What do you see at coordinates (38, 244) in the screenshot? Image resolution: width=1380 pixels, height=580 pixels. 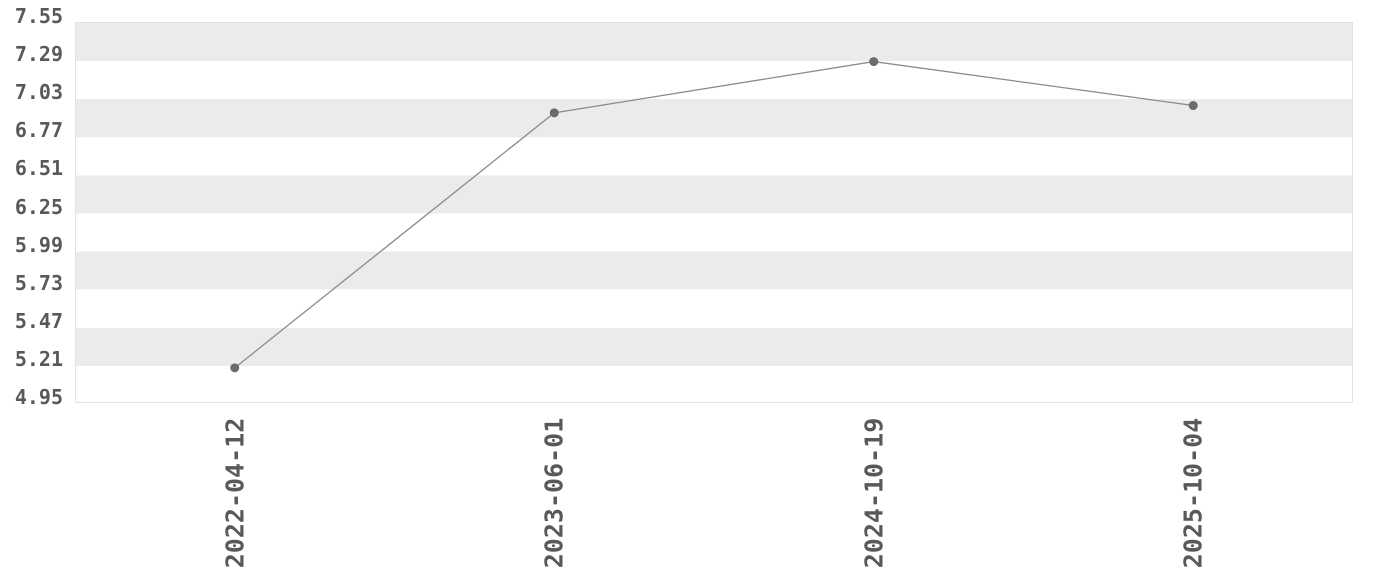 I see `y-axis-tick-label: 5.99` at bounding box center [38, 244].